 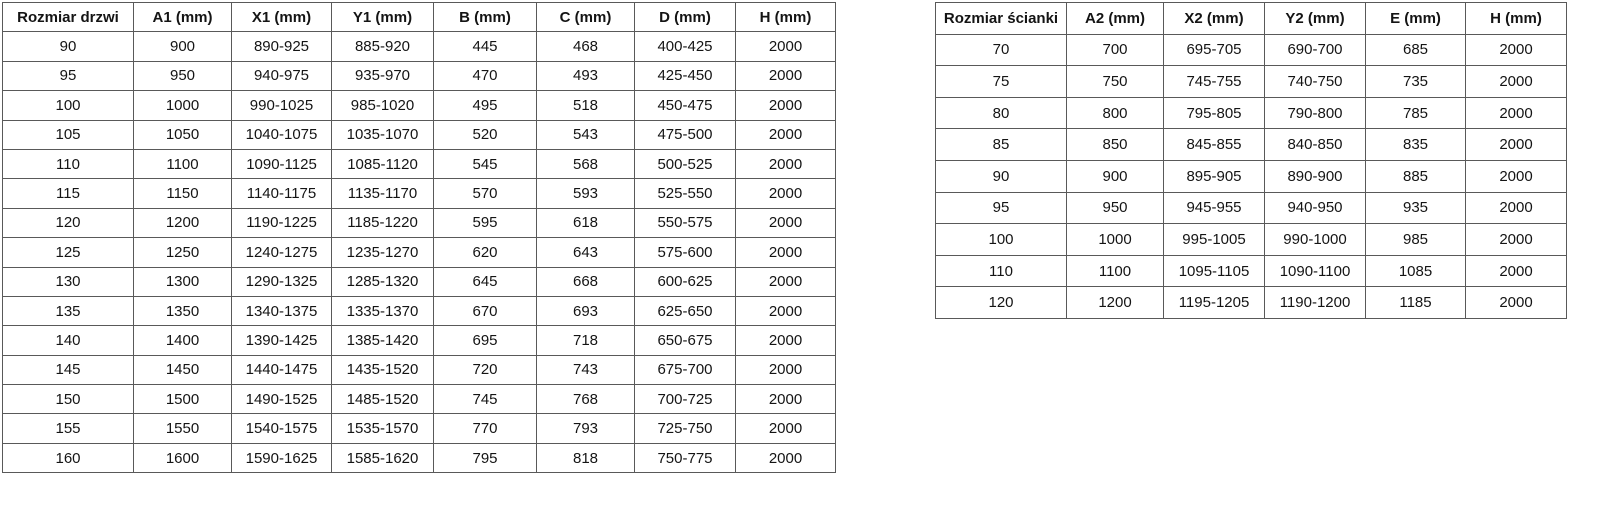 I want to click on door-table-cell: 718, so click(x=585, y=340).